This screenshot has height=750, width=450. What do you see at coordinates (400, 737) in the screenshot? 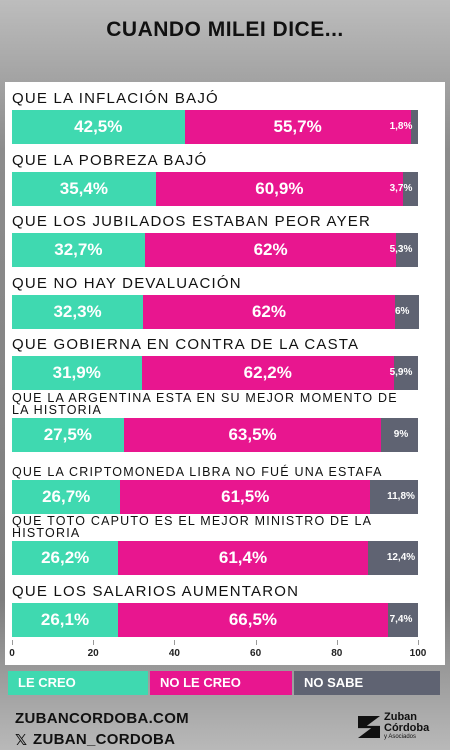
I see `logo-line: y Asociados` at bounding box center [400, 737].